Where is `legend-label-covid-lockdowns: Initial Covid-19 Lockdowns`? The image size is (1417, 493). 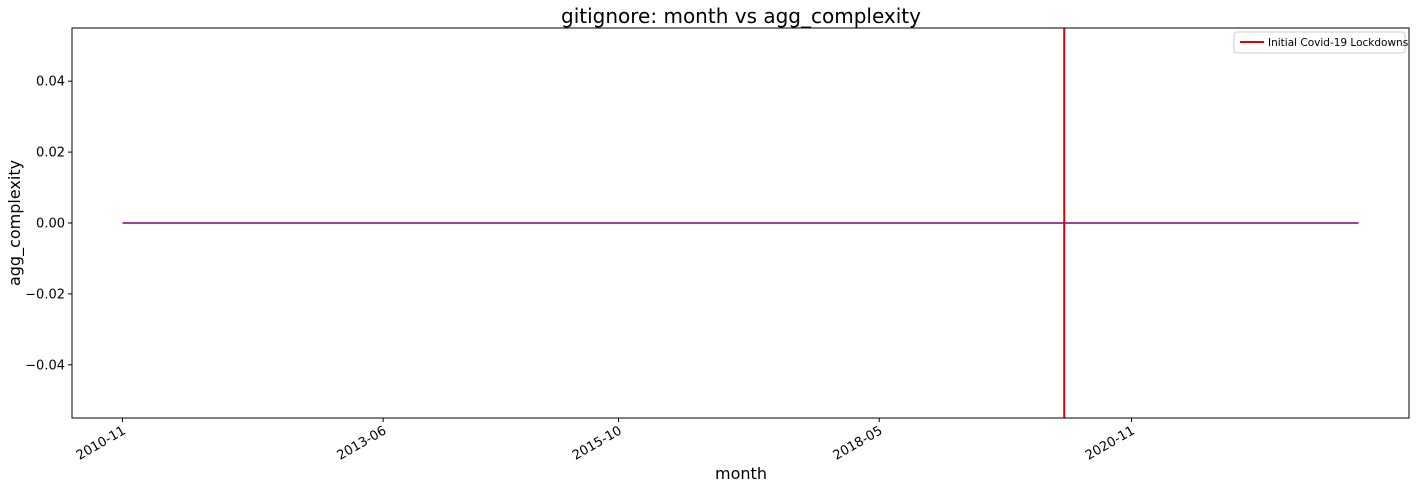
legend-label-covid-lockdowns: Initial Covid-19 Lockdowns is located at coordinates (1338, 43).